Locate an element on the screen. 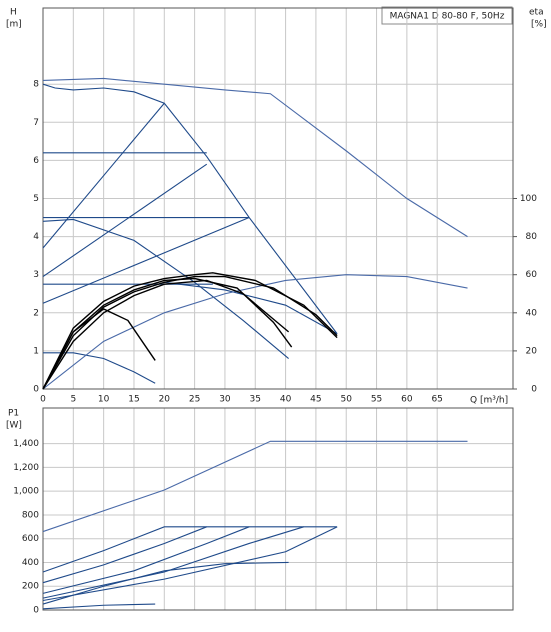  y2-tick-label: 20 is located at coordinates (532, 351).